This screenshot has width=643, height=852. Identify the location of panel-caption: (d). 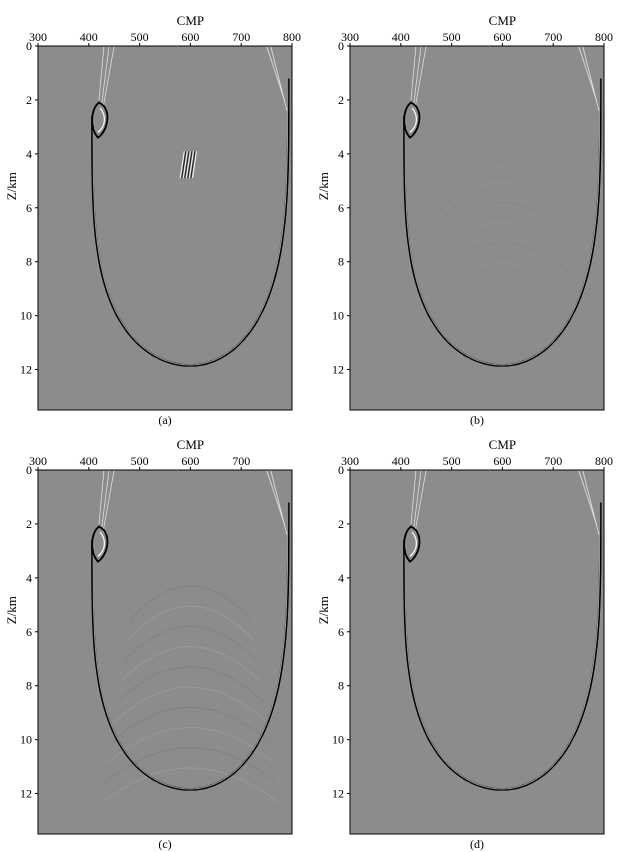
(477, 844).